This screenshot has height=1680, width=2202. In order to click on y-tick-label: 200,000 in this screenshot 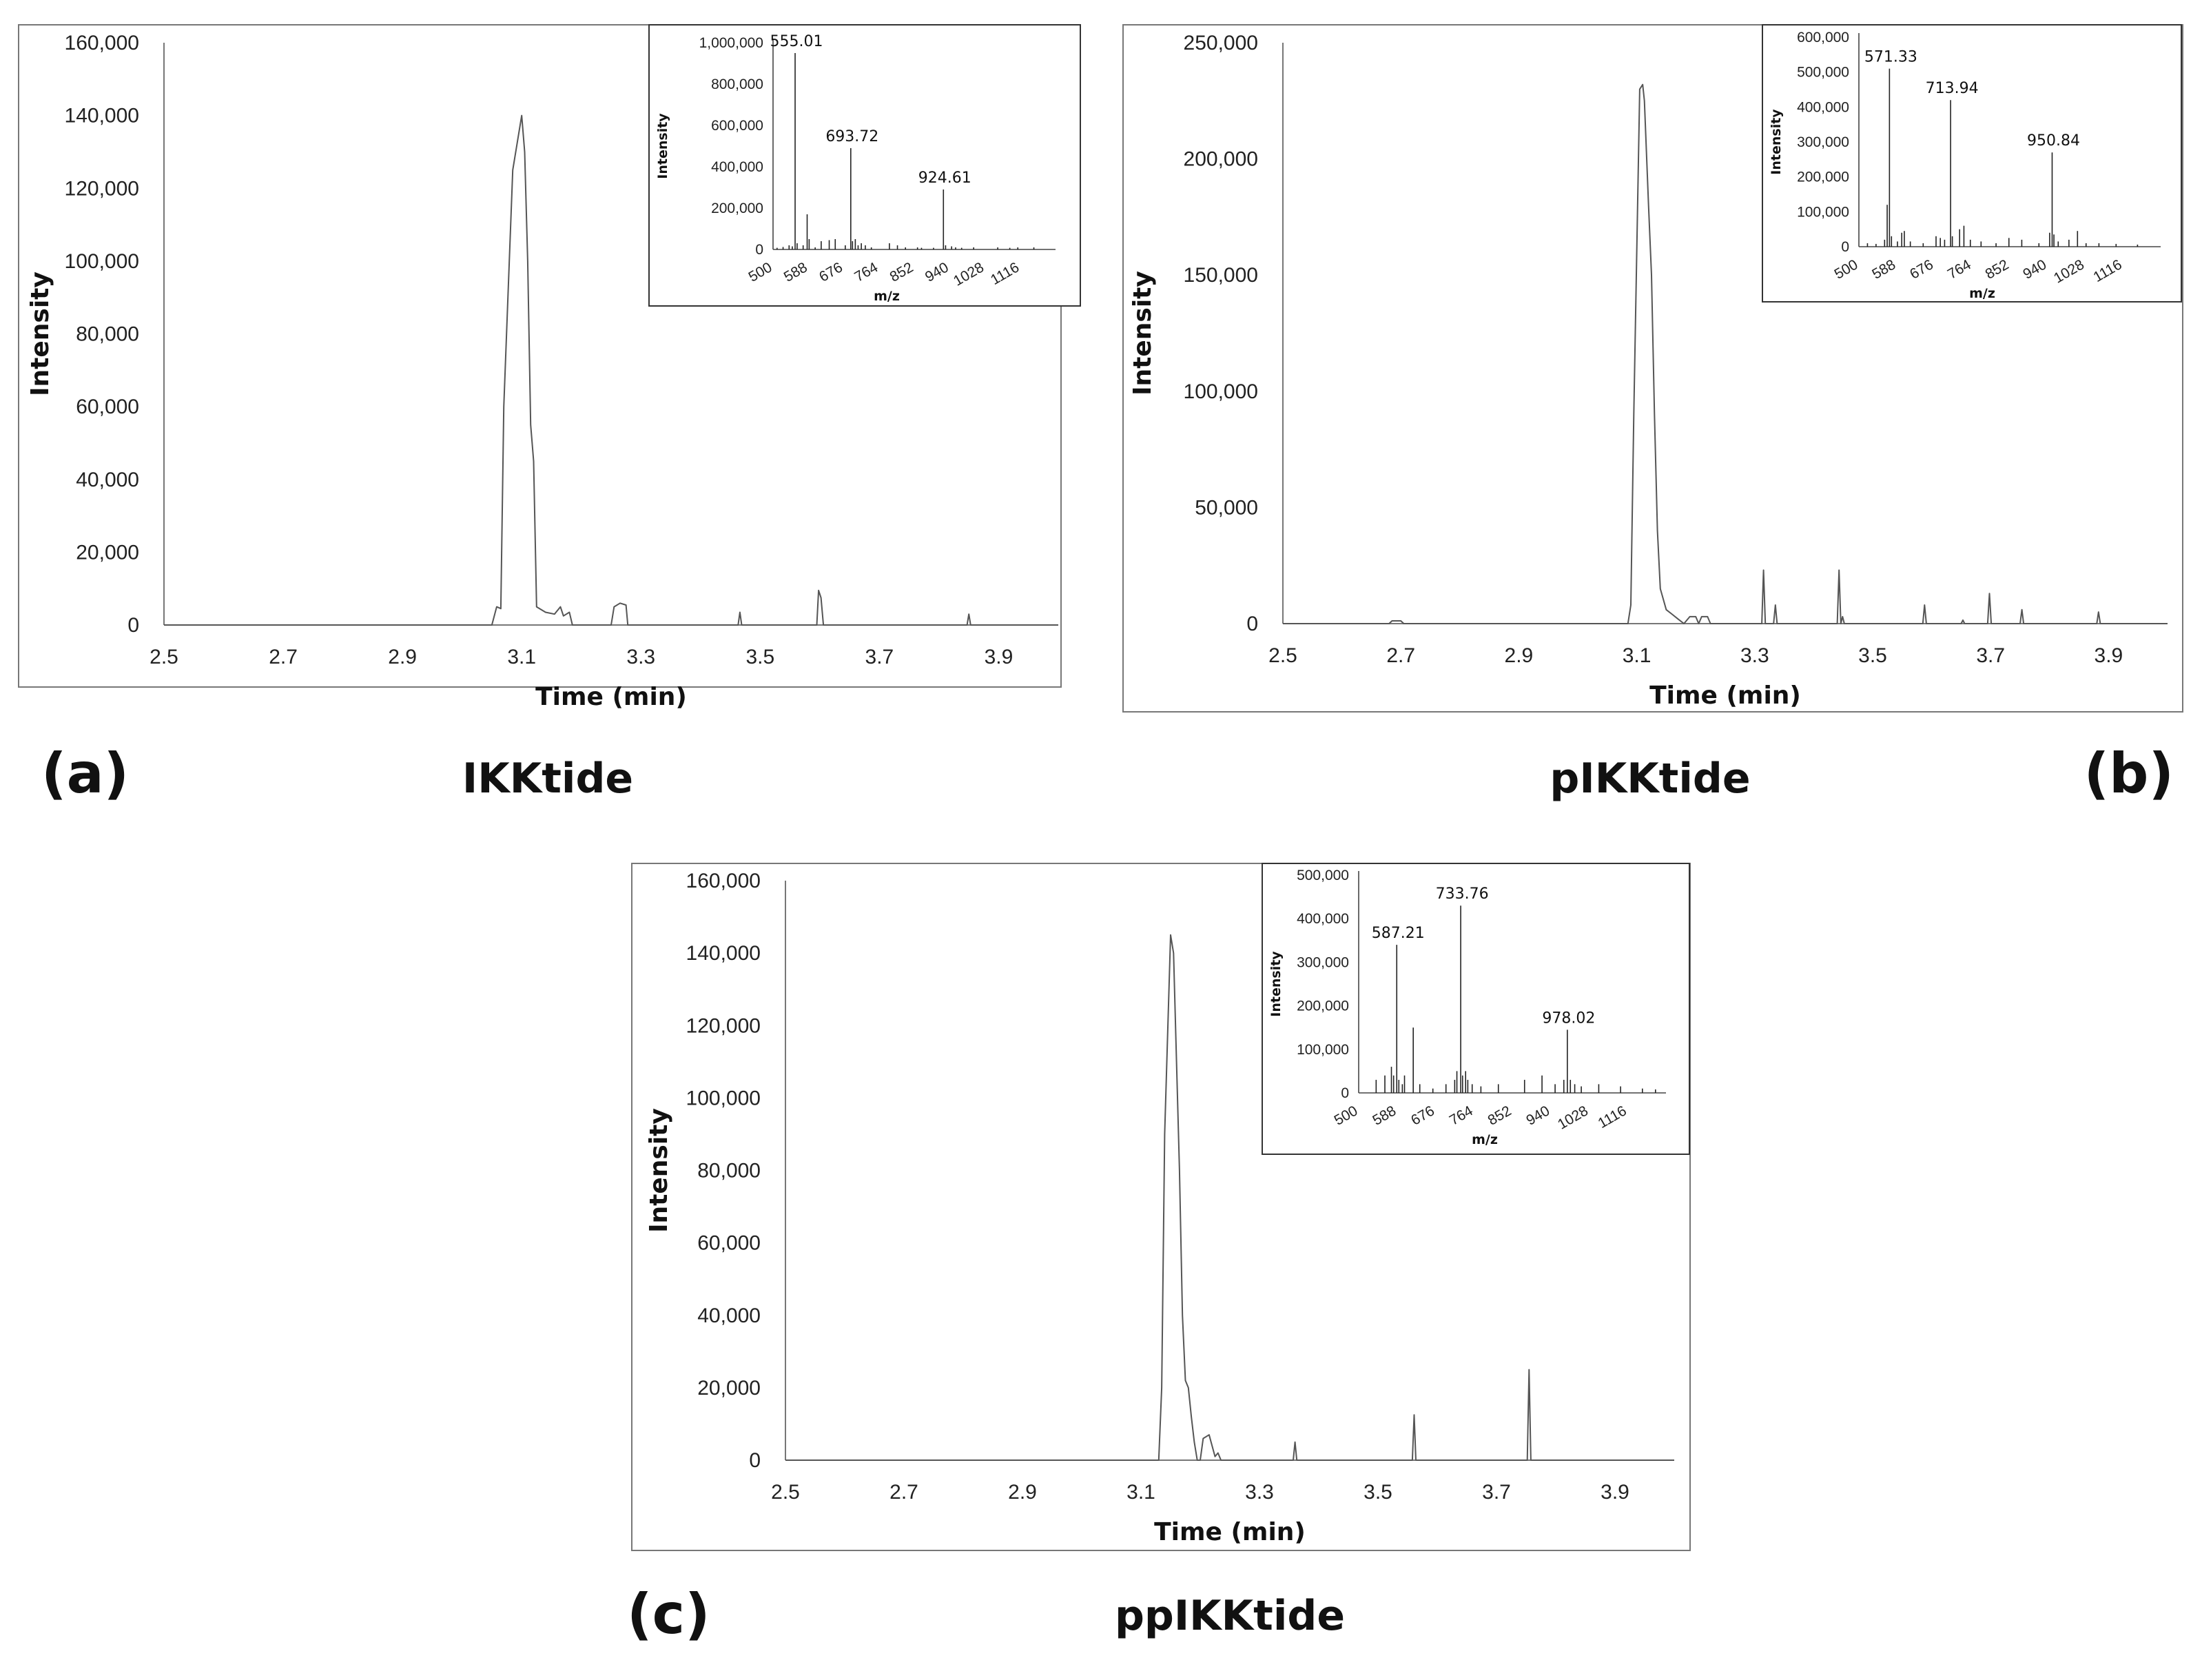, I will do `click(1221, 159)`.